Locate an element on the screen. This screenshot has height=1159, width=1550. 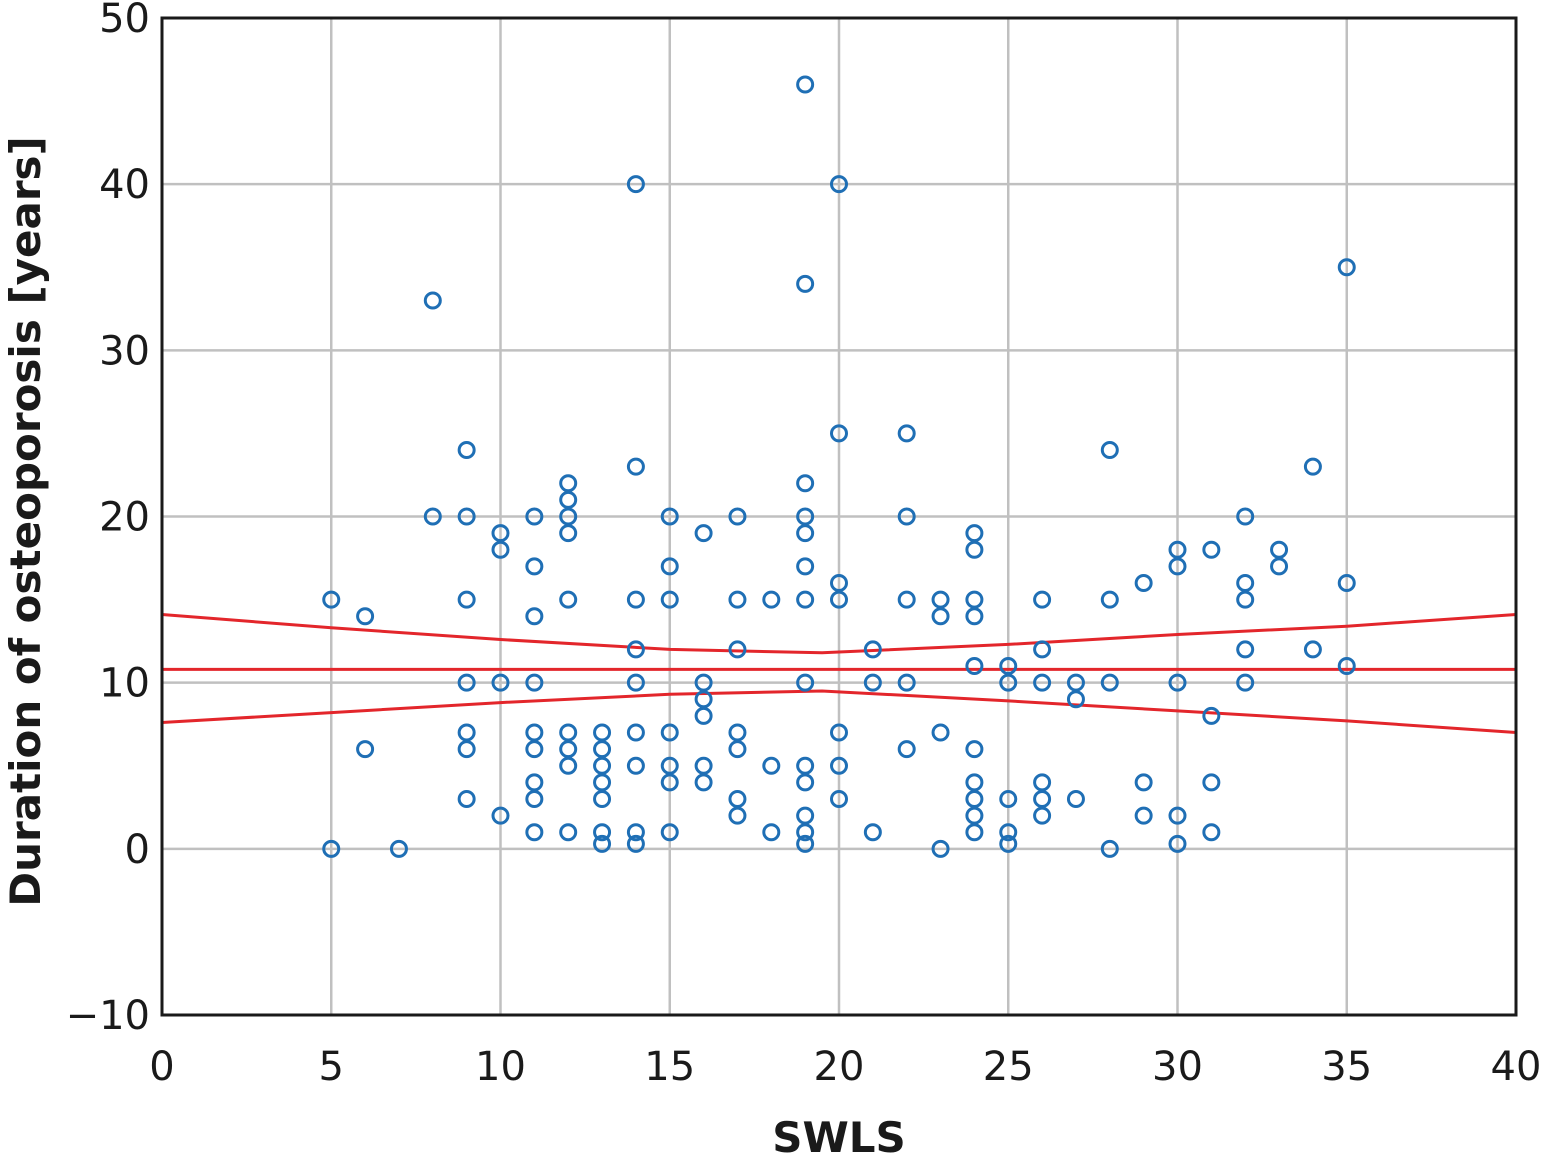
x-axis-title: SWLS is located at coordinates (839, 1136).